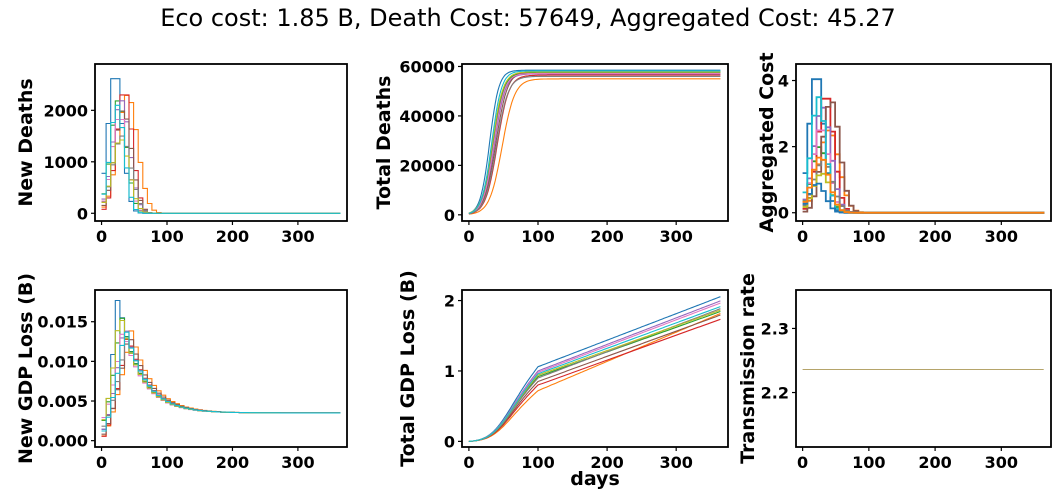  Describe the element at coordinates (62, 401) in the screenshot. I see `y-tick-label: 0.005` at that location.